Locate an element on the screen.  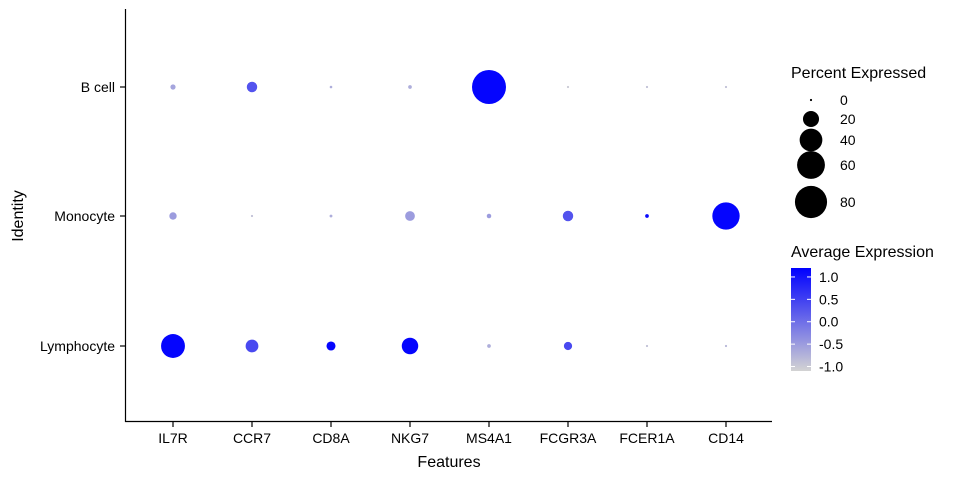
size-legend: 0 20 40 60 80 is located at coordinates (825, 155).